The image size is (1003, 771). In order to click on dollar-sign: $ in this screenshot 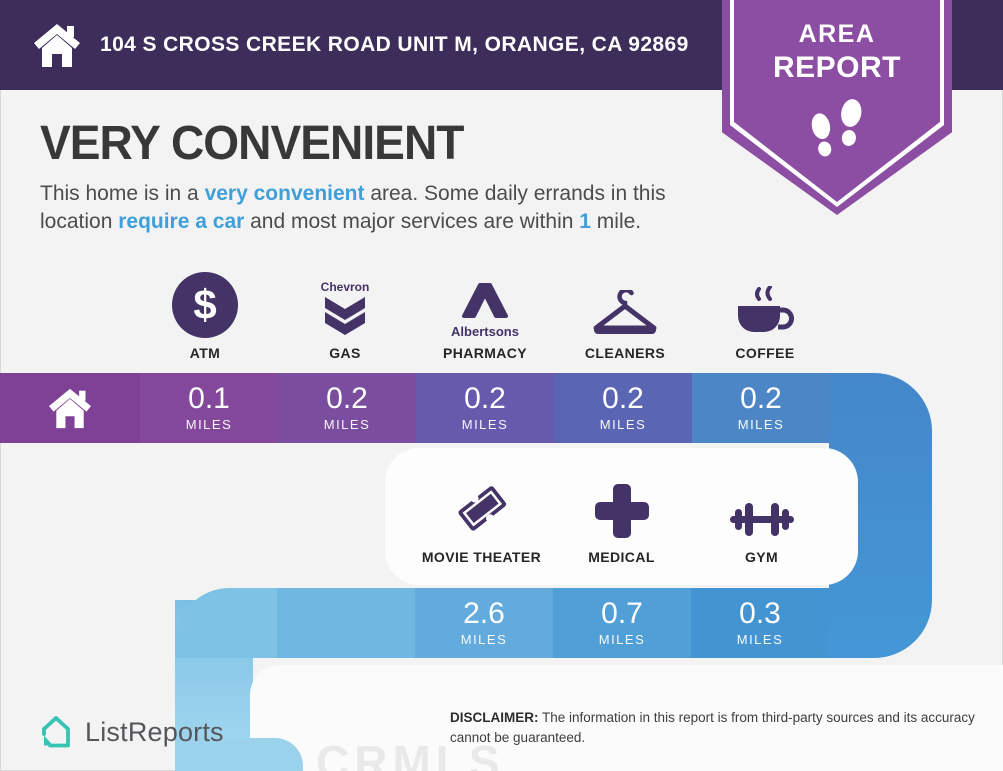, I will do `click(205, 304)`.